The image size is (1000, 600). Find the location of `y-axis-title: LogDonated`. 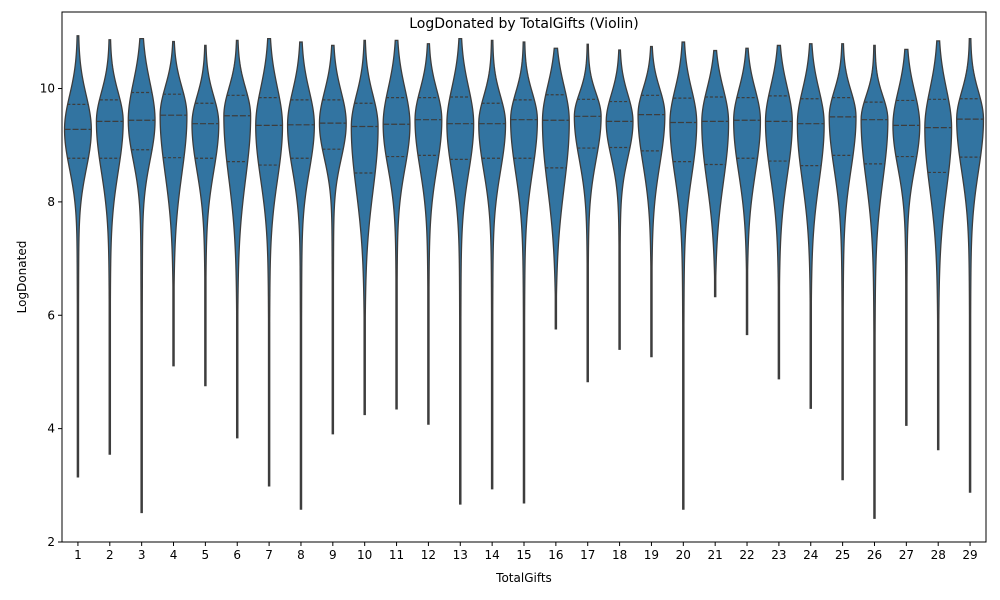

y-axis-title: LogDonated is located at coordinates (22, 277).